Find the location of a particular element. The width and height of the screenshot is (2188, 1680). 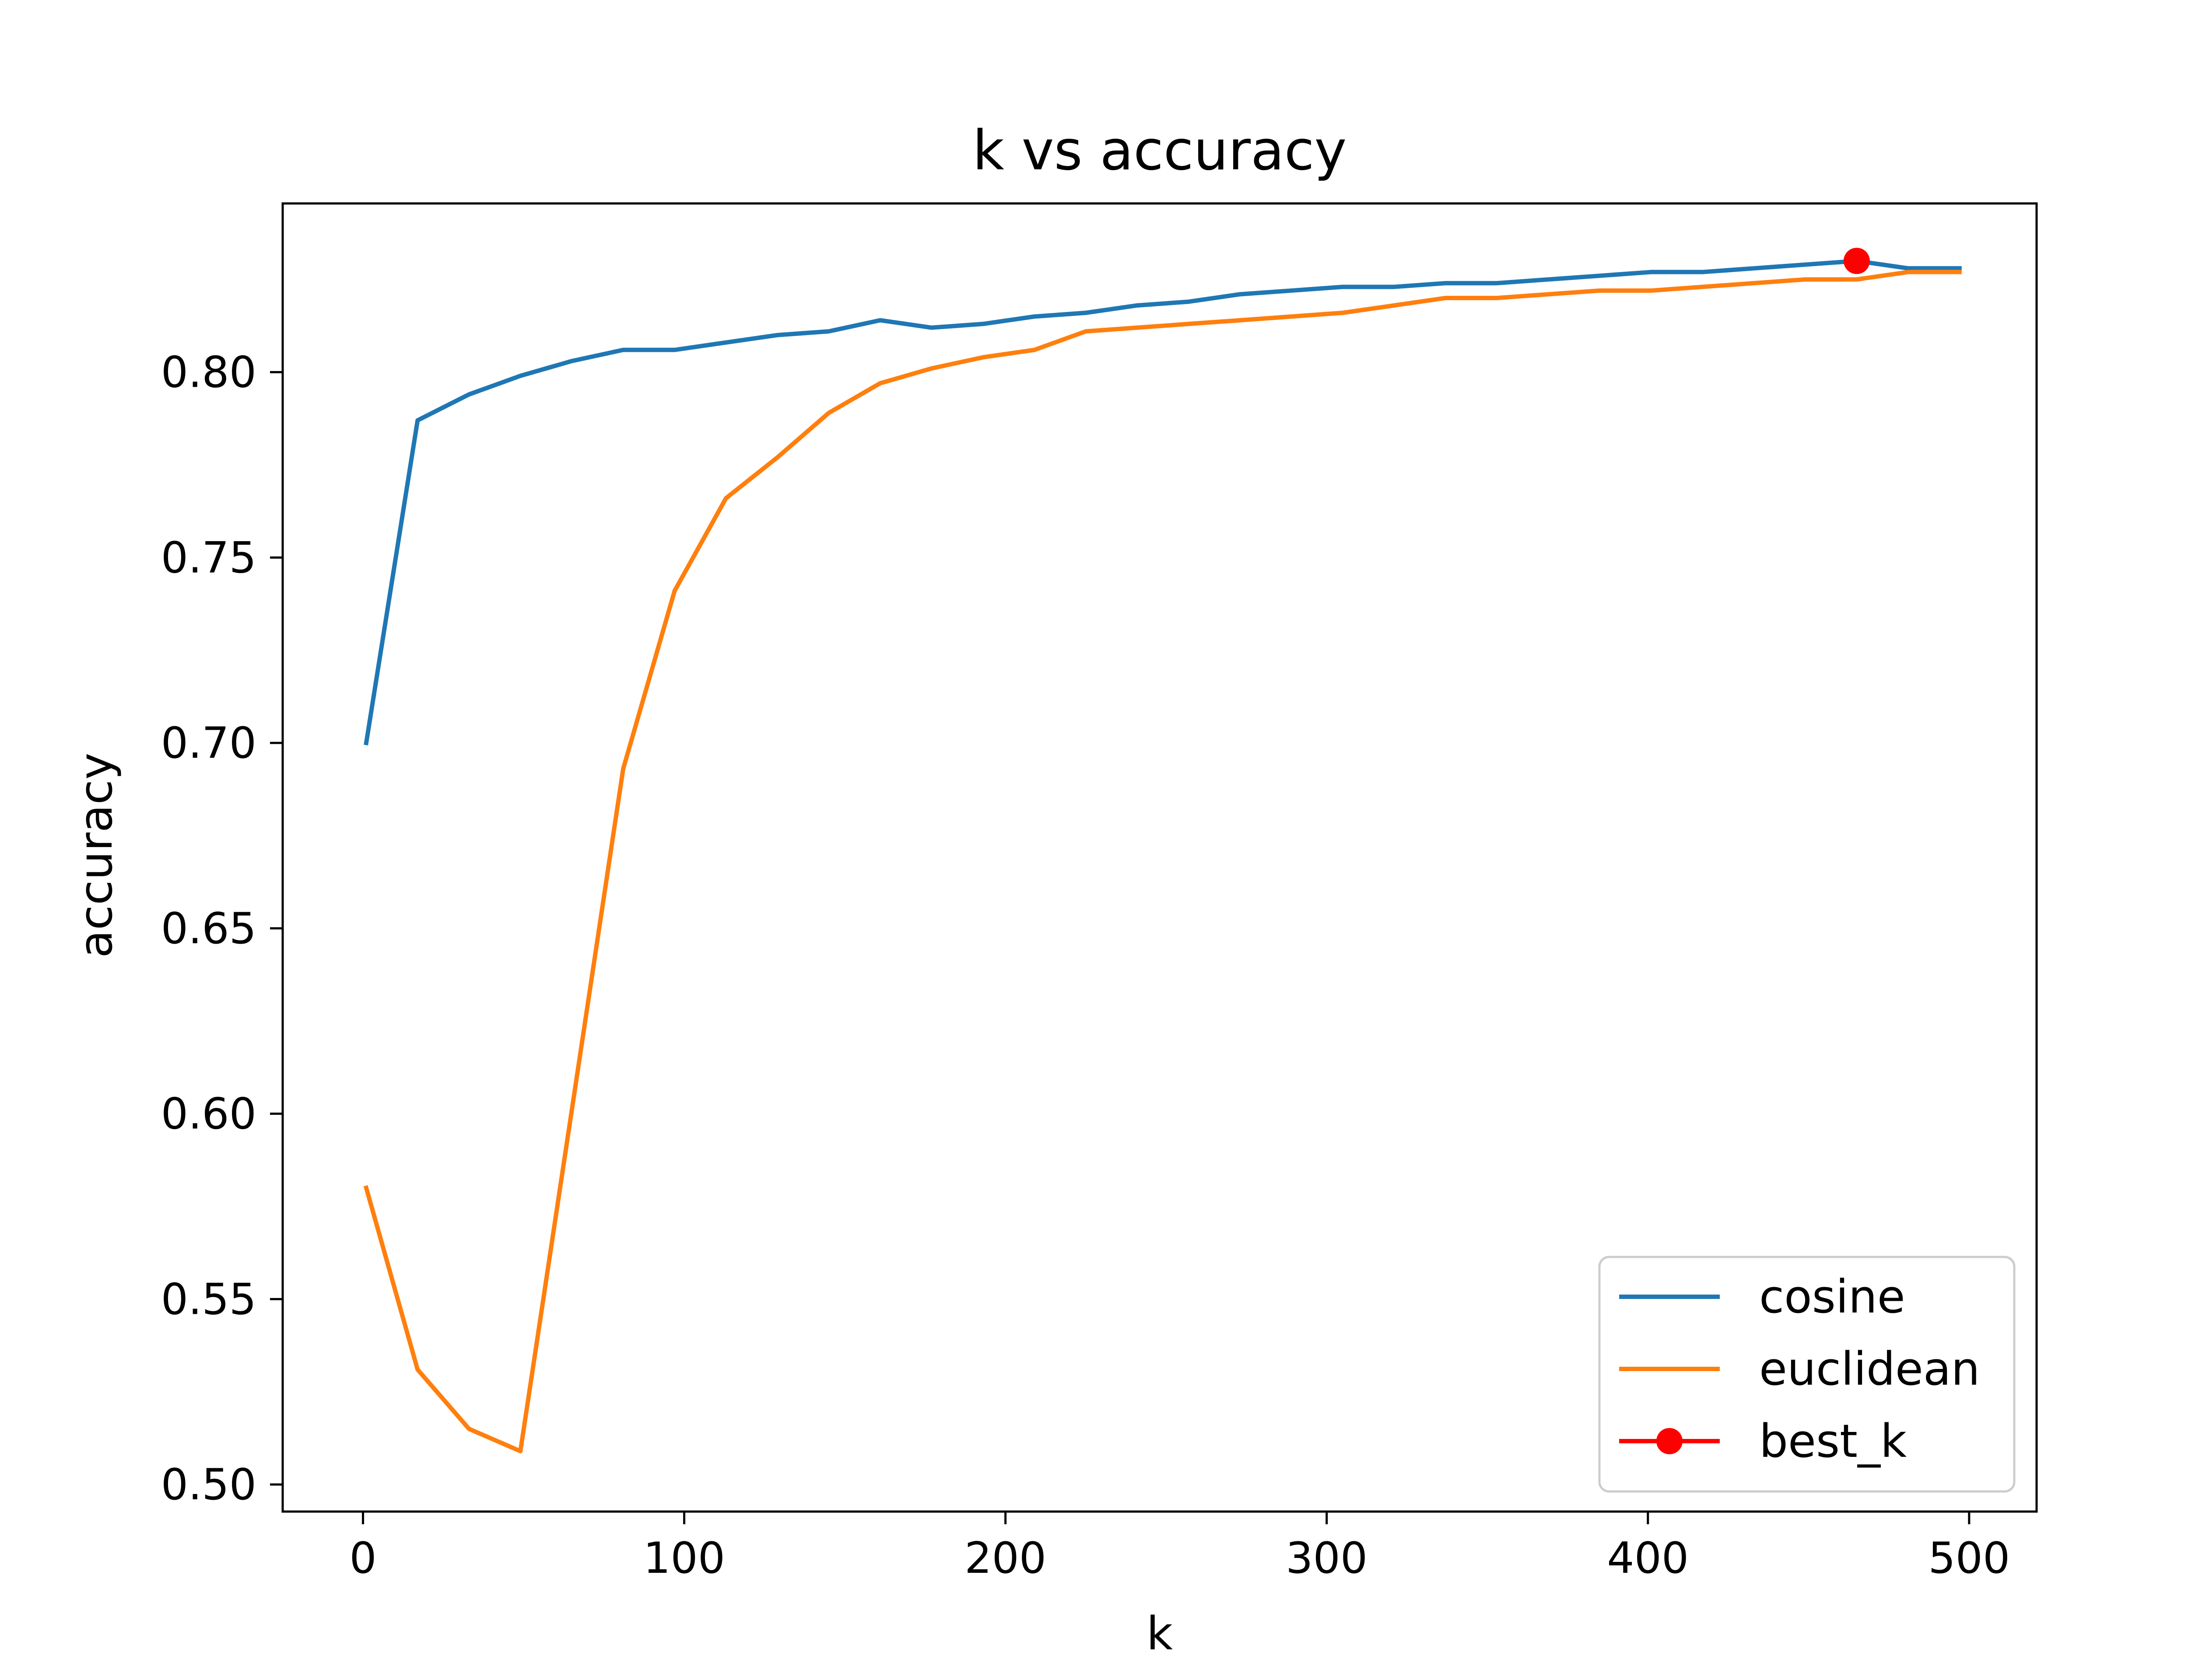

chart-title: k vs accuracy is located at coordinates (1160, 150).